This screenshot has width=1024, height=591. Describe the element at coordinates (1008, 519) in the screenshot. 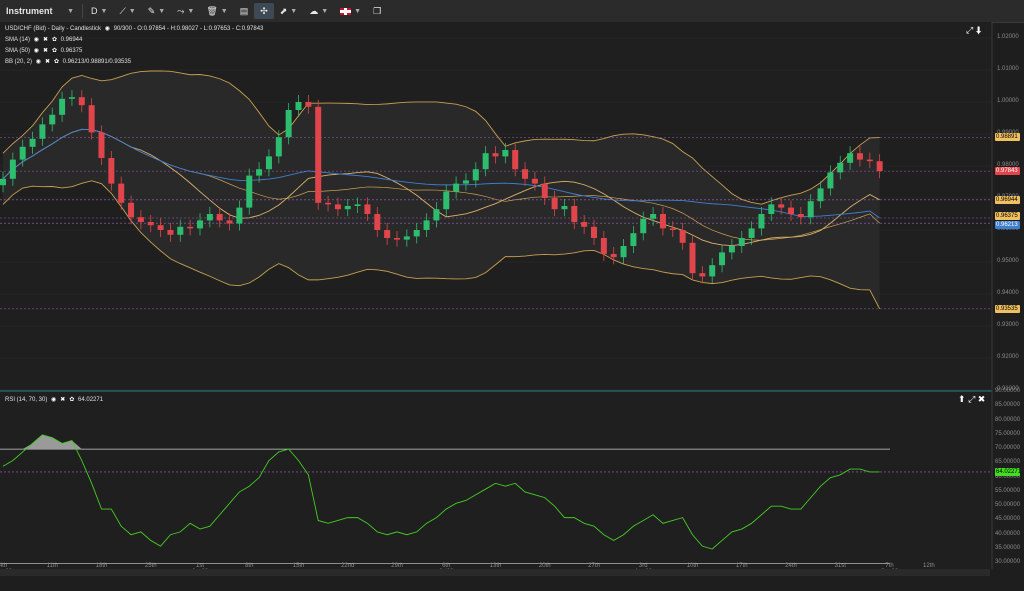

I see `rsi-axis-label: 45.00000` at that location.